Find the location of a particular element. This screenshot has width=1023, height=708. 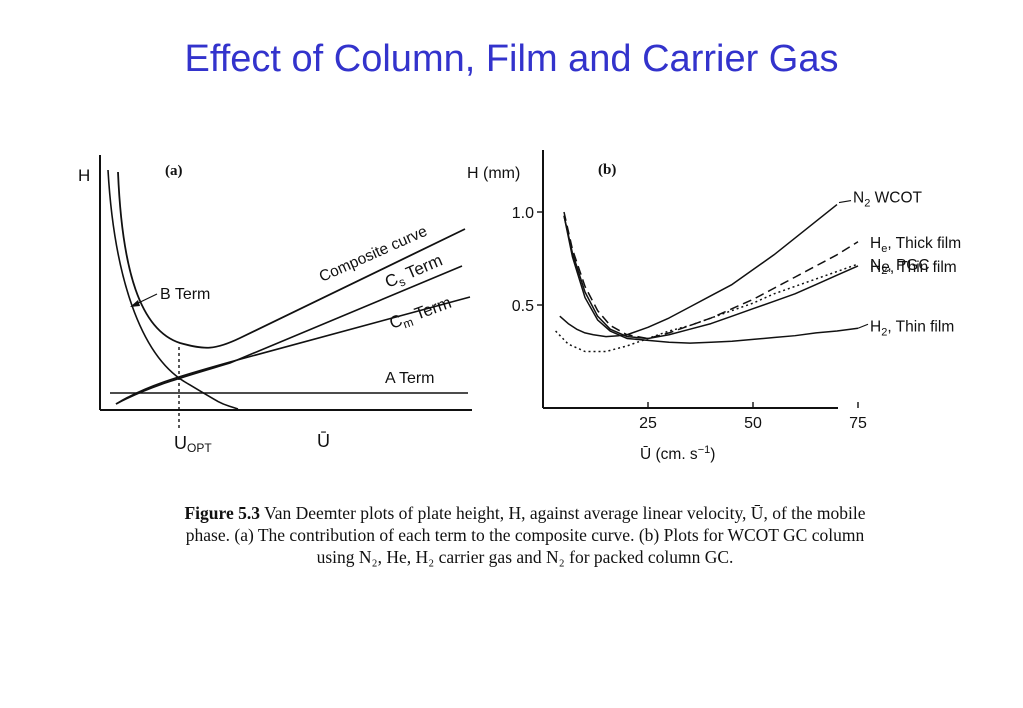

series-n2-wcot-label-sub: 2 is located at coordinates (867, 204).